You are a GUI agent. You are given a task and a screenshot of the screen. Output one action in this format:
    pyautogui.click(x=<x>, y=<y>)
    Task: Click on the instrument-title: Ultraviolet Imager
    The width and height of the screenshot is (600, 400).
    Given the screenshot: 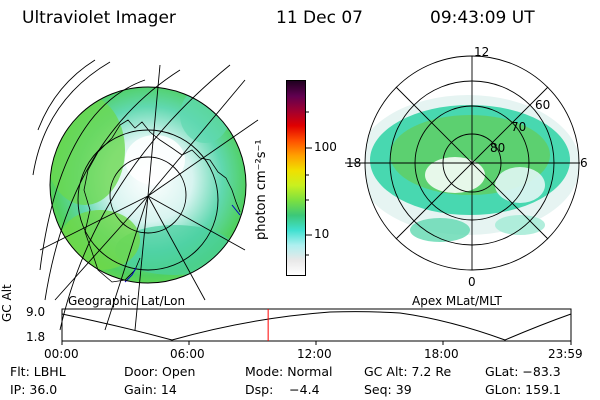 What is the action you would take?
    pyautogui.click(x=99, y=18)
    